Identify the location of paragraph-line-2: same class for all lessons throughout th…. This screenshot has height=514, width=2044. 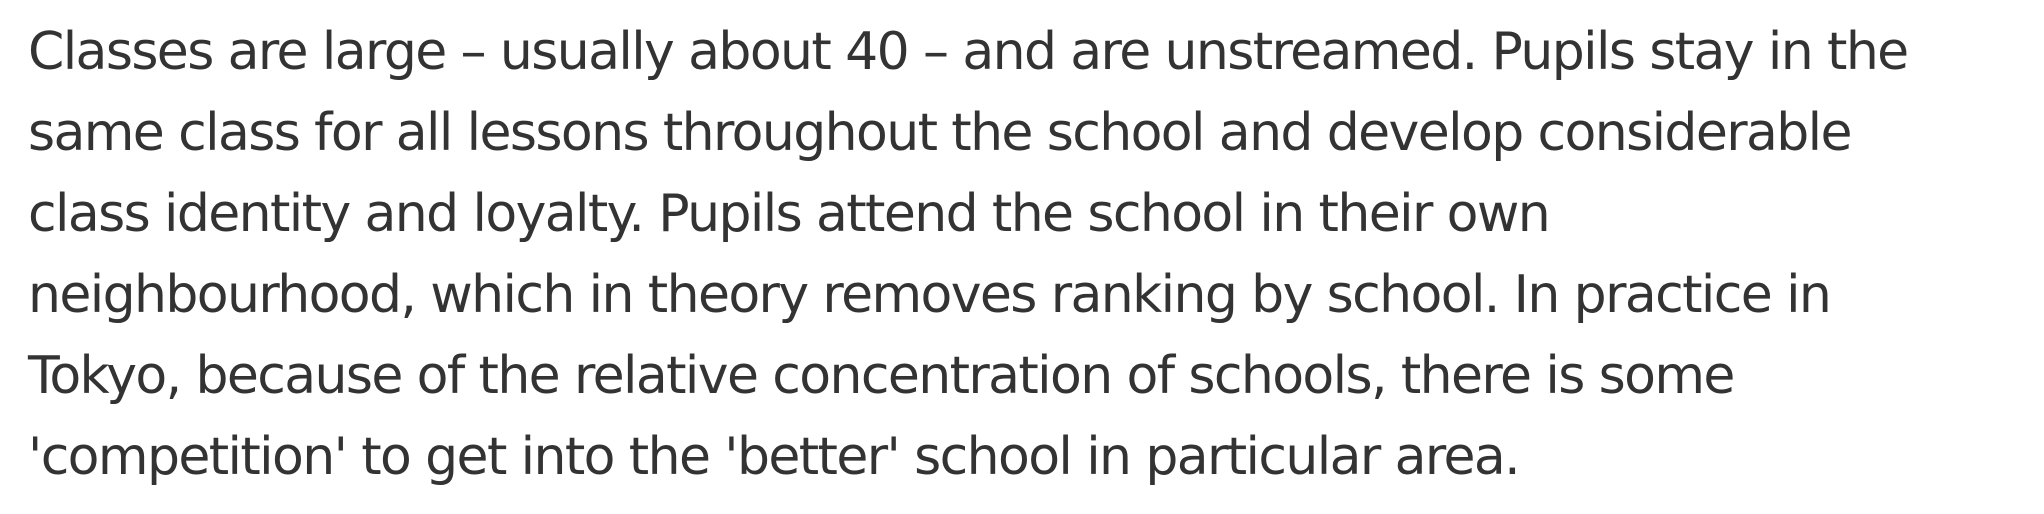
(940, 133).